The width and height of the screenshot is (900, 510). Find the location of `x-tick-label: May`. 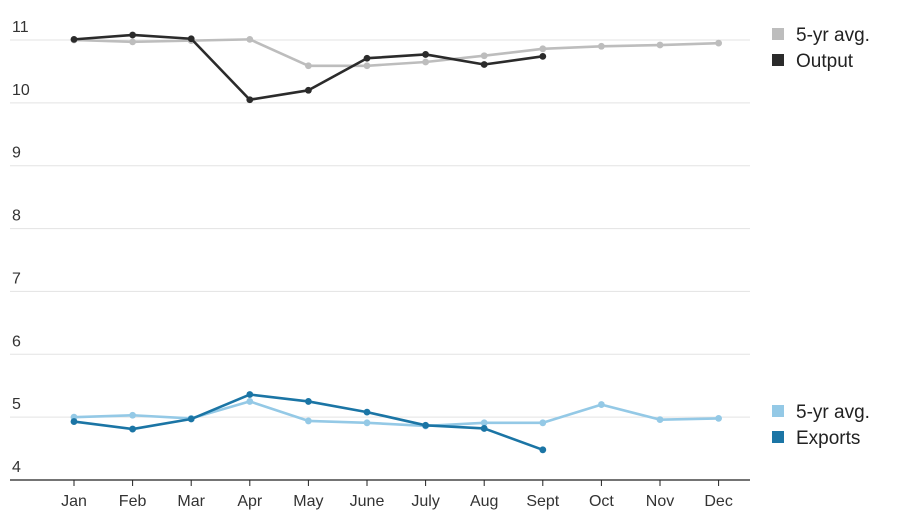

x-tick-label: May is located at coordinates (308, 501).